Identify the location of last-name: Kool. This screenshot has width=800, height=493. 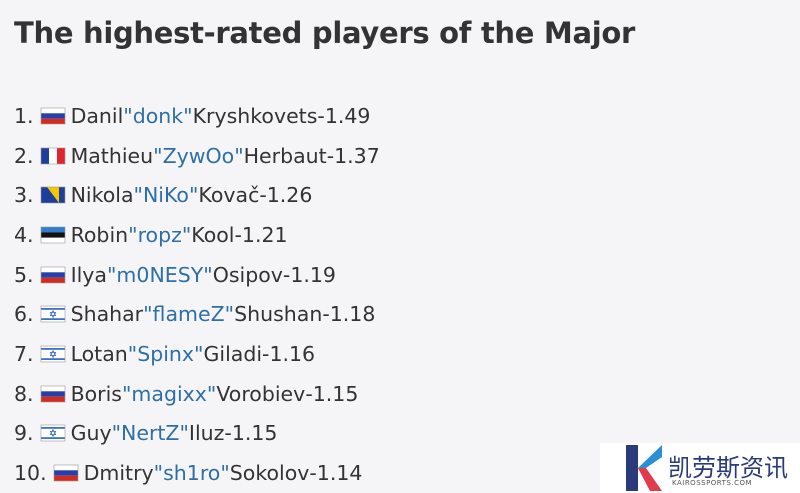
(213, 234).